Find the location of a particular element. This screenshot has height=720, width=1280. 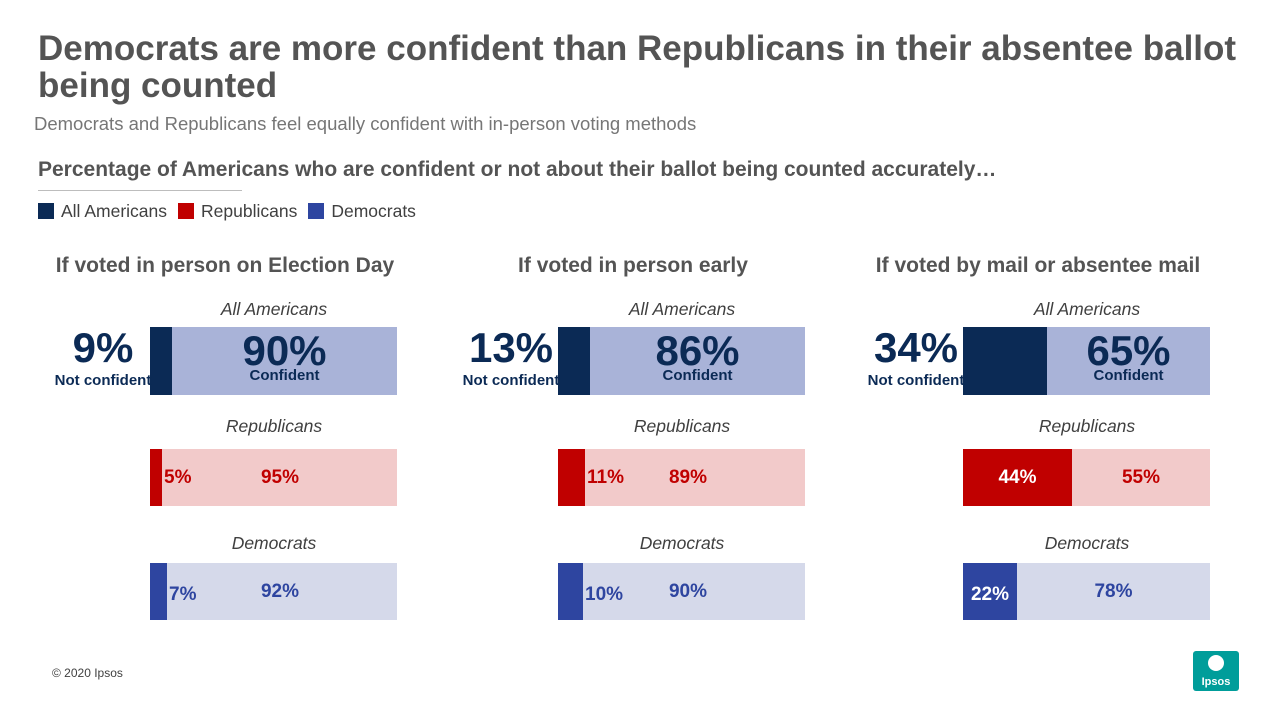

ipsos-logo: Ipsos is located at coordinates (1216, 671).